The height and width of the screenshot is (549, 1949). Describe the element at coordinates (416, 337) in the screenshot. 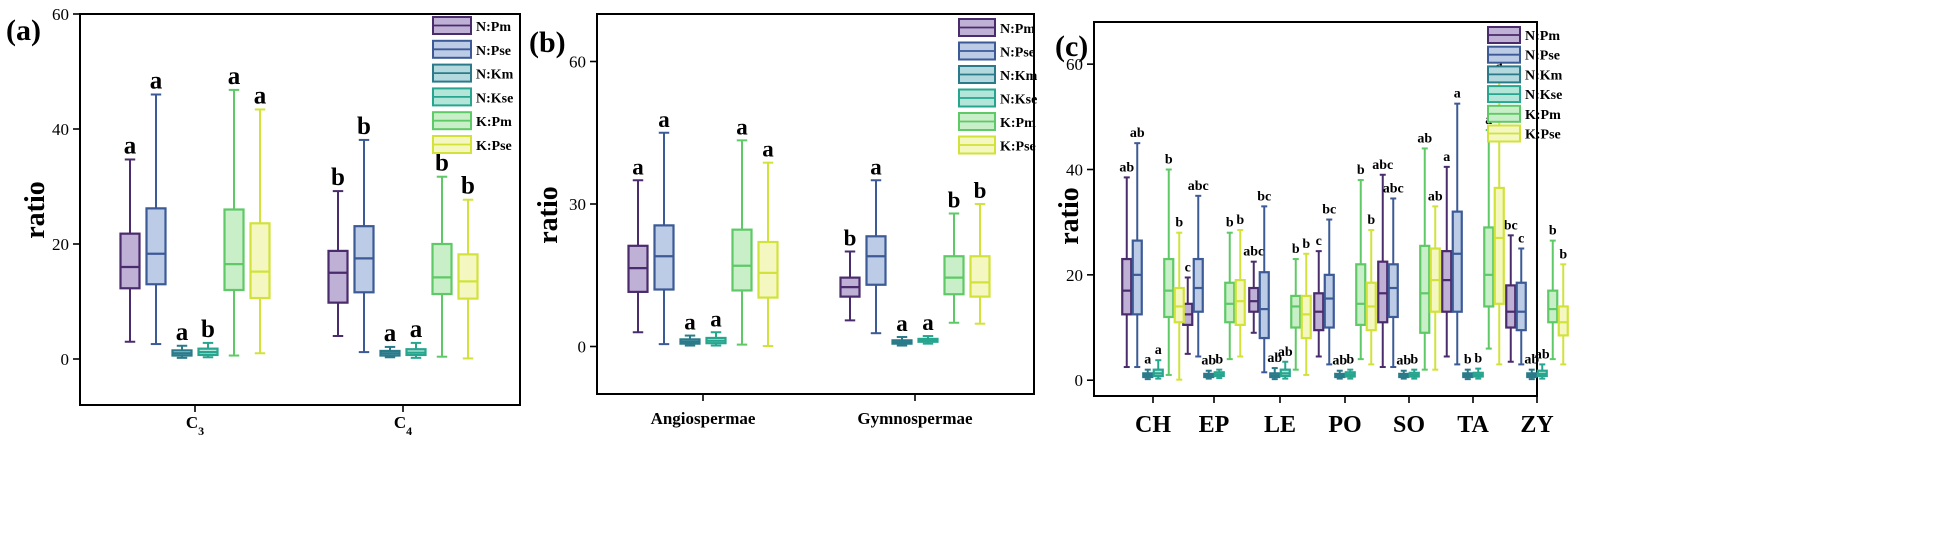

I see `box-n-kse-c4: a` at that location.